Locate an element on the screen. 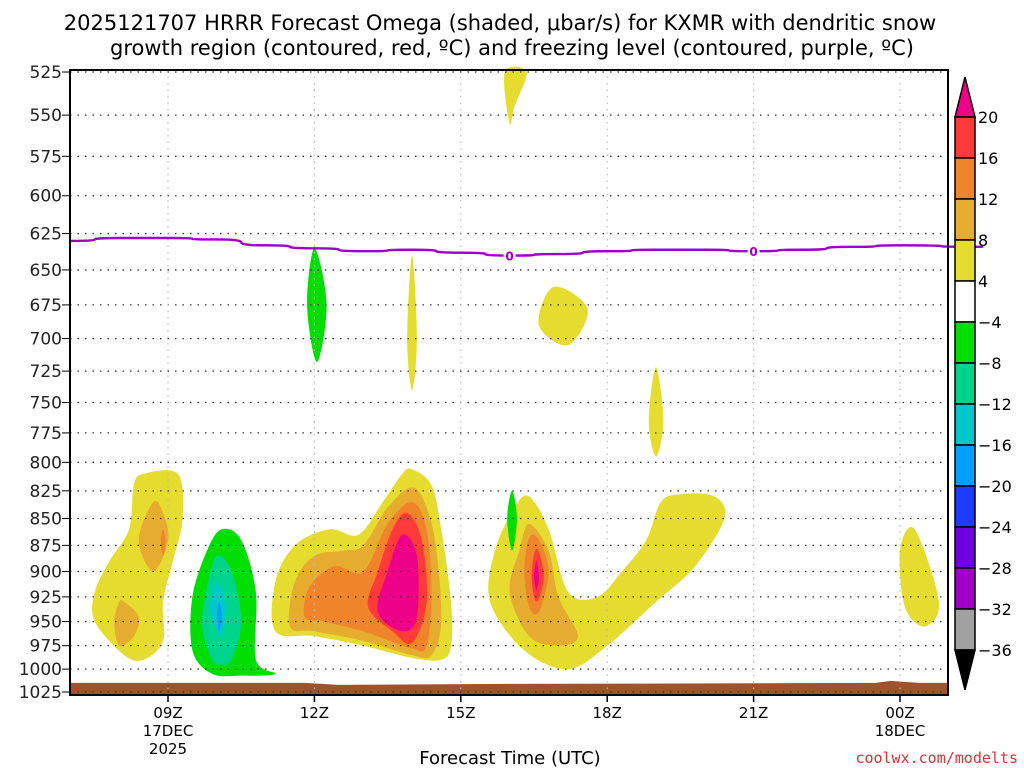  y-tick-label: 1025 is located at coordinates (40, 693).